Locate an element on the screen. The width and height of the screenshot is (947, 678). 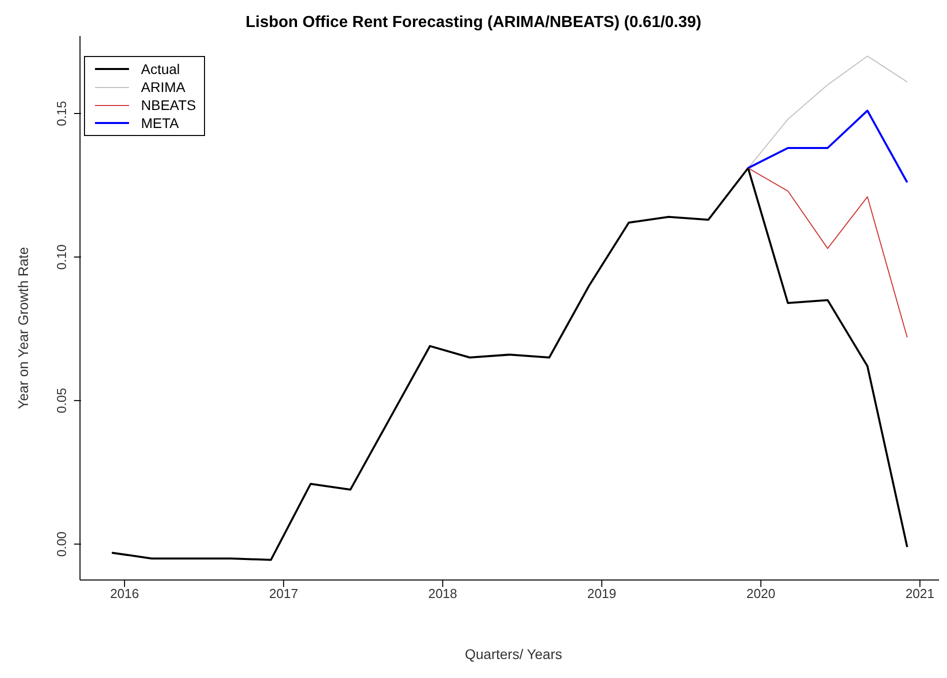
x-tick-label: 2021 is located at coordinates (919, 594).